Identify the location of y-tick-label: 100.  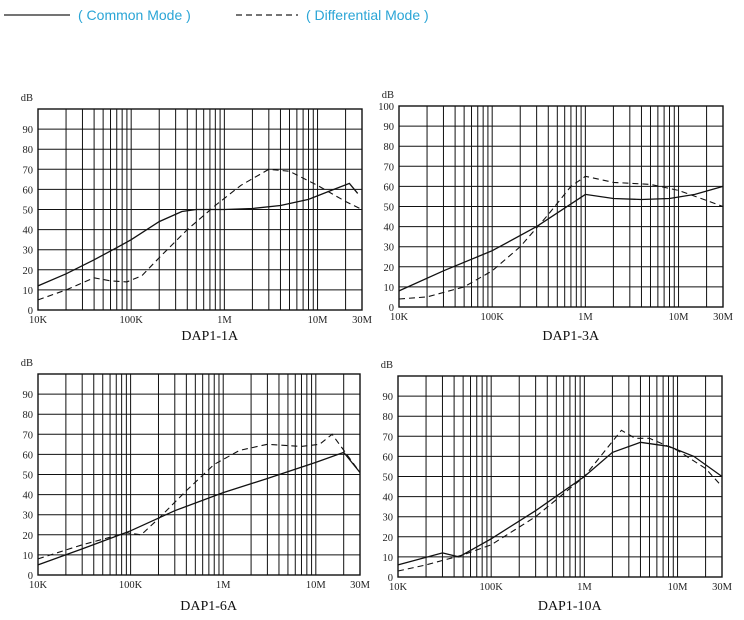
(386, 107).